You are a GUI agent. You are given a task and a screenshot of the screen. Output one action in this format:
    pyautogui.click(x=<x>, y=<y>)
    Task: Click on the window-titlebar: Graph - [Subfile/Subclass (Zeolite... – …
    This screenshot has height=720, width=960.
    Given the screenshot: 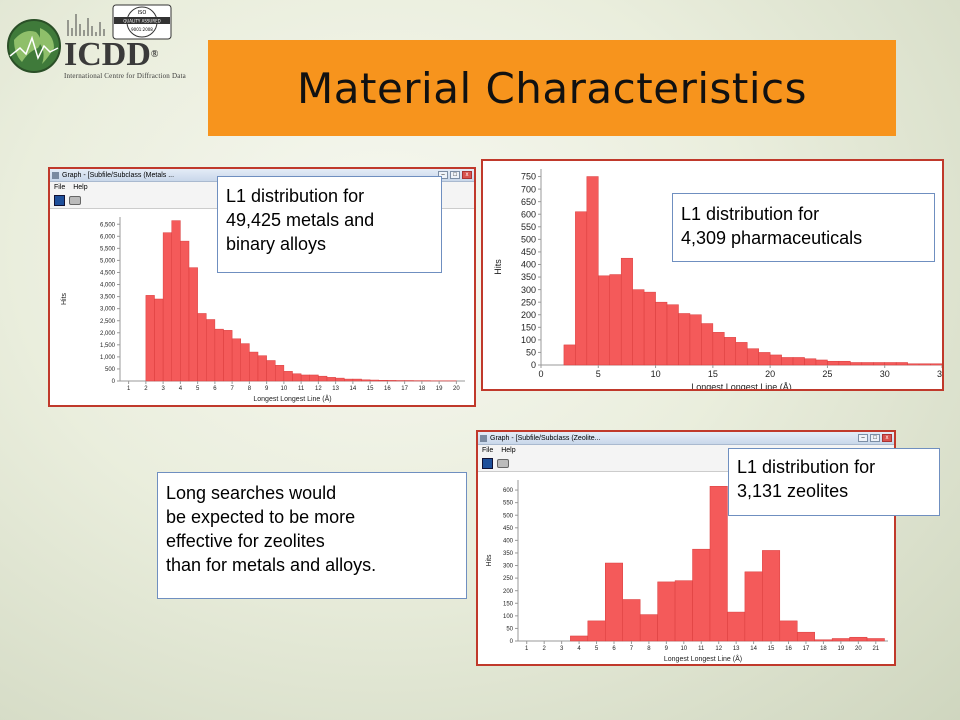 What is the action you would take?
    pyautogui.click(x=686, y=438)
    